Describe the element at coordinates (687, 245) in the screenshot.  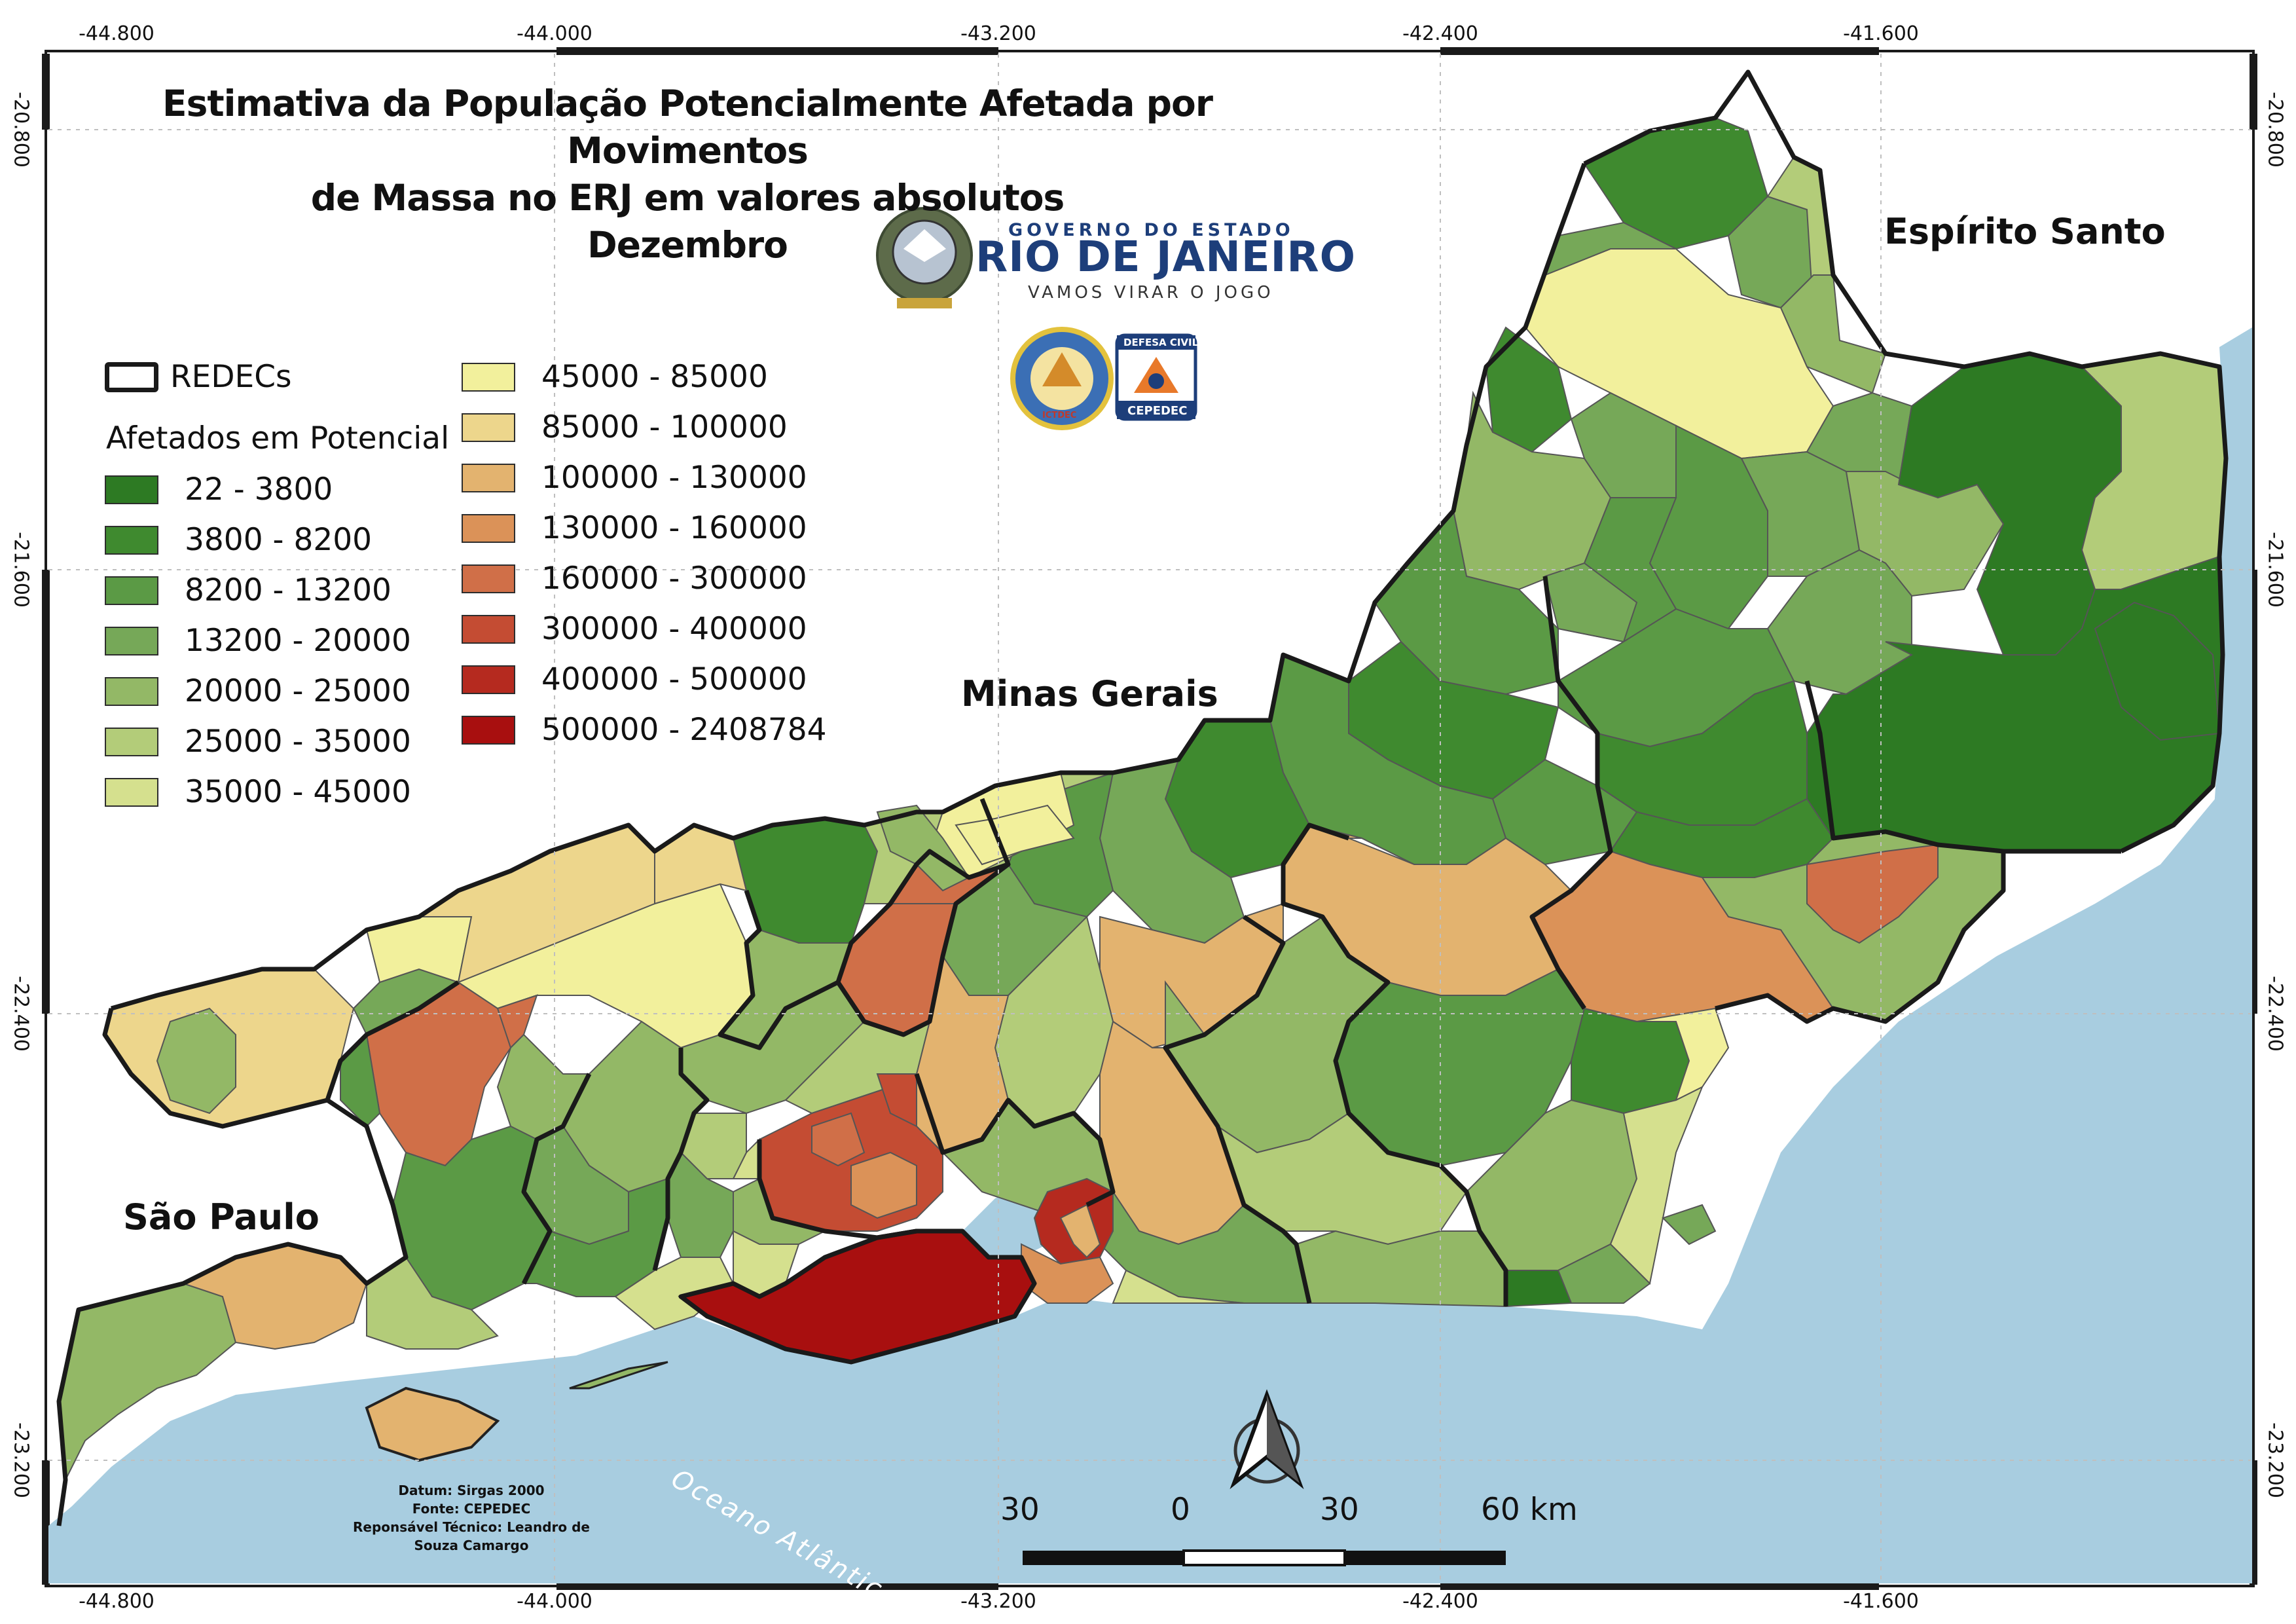
I see `title-line-3: Dezembro` at that location.